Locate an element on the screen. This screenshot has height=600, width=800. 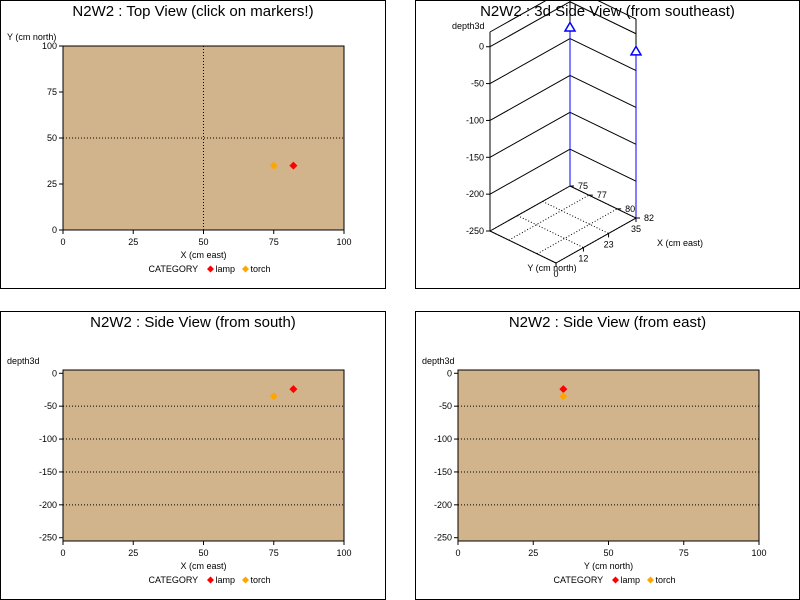
z-tick-label: -100 is located at coordinates (475, 120).